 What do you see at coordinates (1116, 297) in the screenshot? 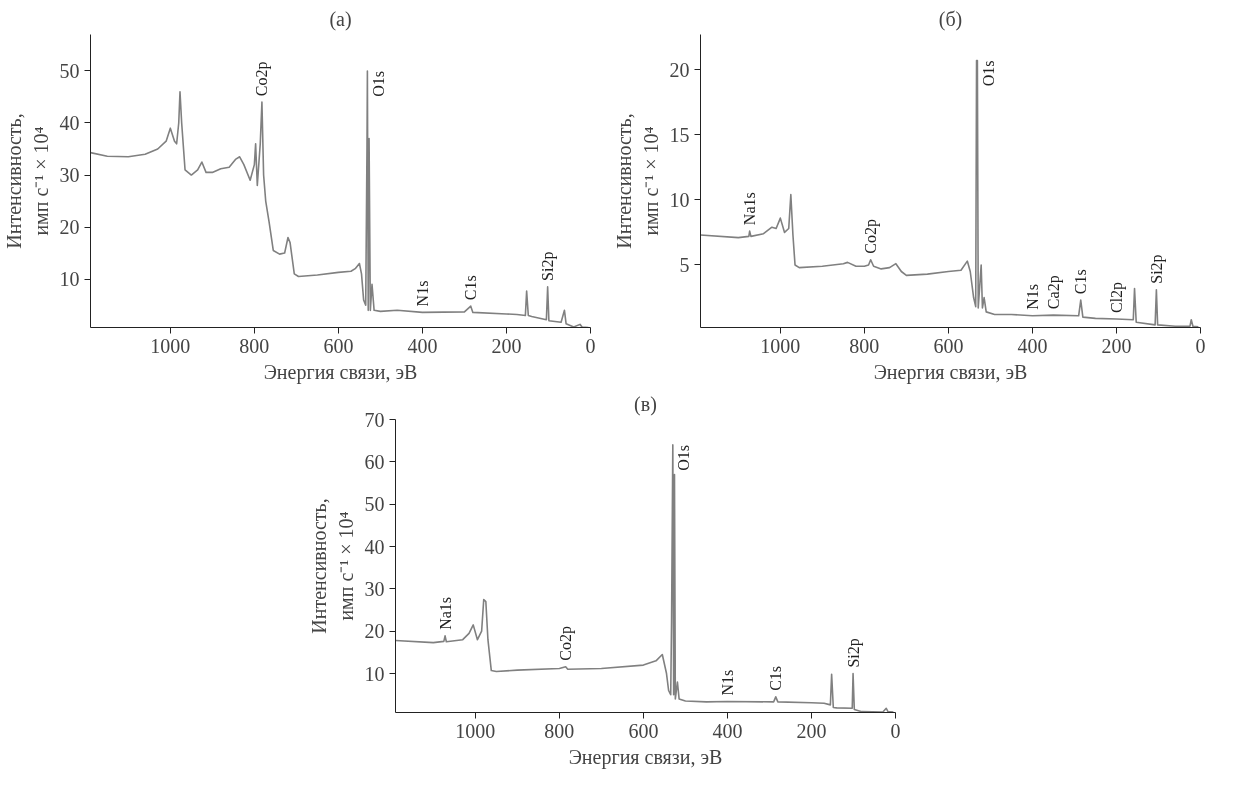
I see `annotation: Cl2p` at bounding box center [1116, 297].